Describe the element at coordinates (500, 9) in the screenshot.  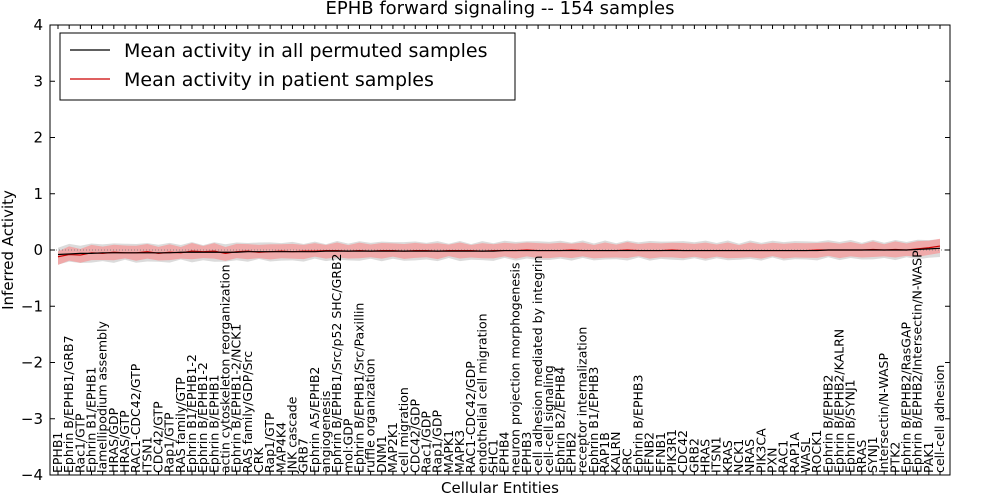
I see `chart-title: EPHB forward signaling -- 154 samples` at that location.